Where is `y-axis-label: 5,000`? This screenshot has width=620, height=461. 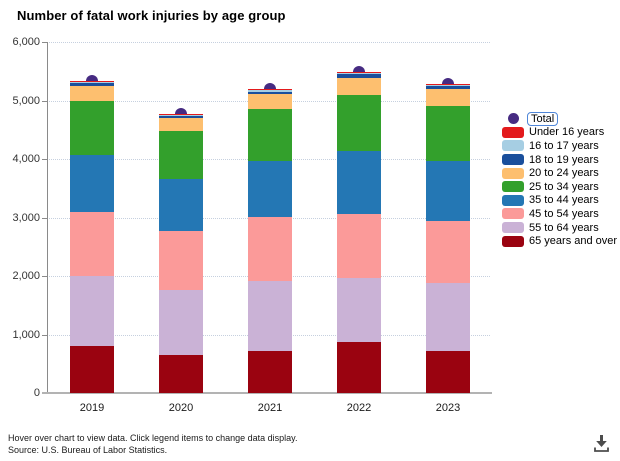 y-axis-label: 5,000 is located at coordinates (26, 100).